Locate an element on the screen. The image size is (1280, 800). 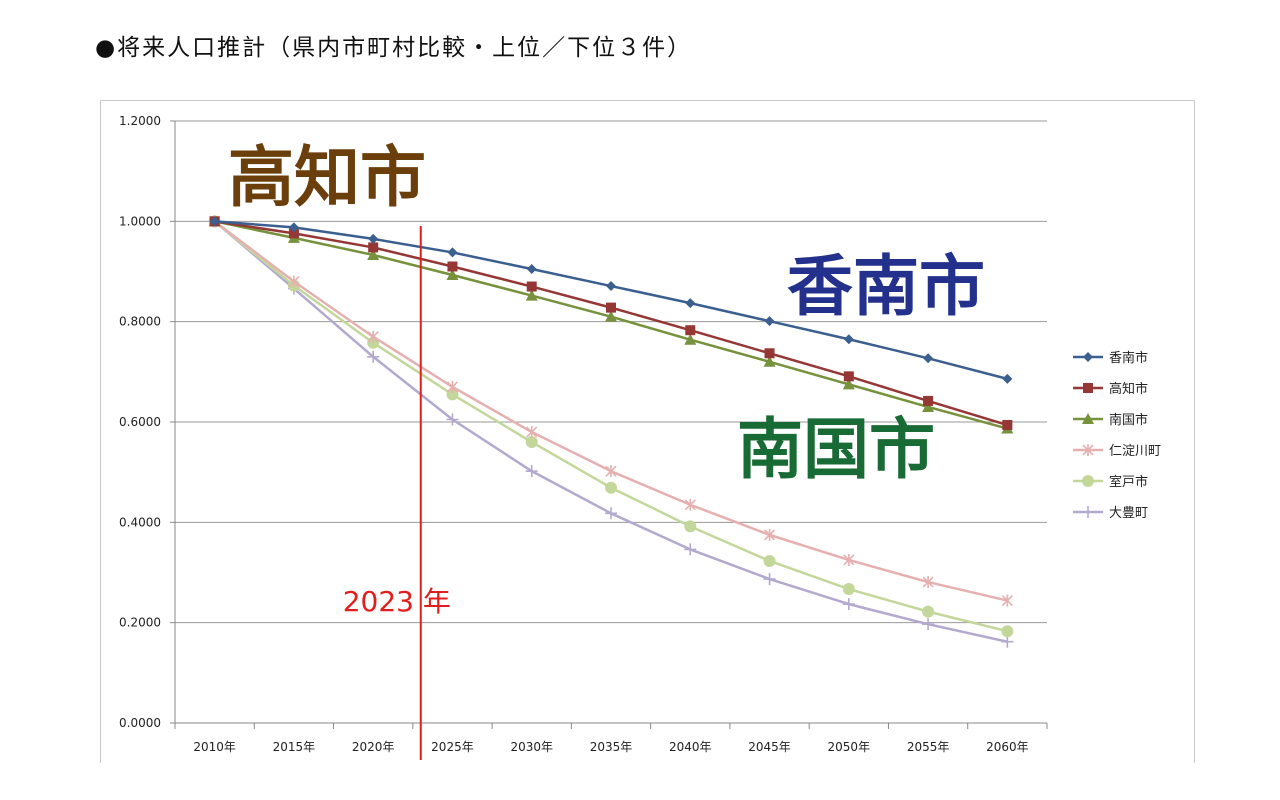
legend-item: 室戸市 is located at coordinates (1110, 482).